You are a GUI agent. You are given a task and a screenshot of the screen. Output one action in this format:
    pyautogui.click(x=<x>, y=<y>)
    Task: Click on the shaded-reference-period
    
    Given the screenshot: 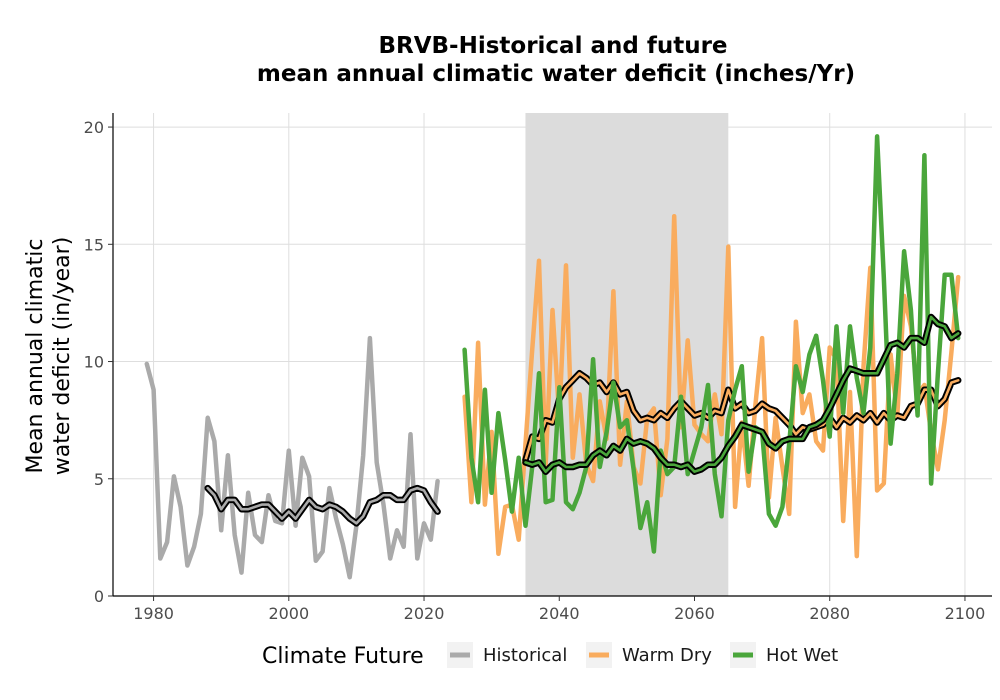 What is the action you would take?
    pyautogui.click(x=627, y=354)
    